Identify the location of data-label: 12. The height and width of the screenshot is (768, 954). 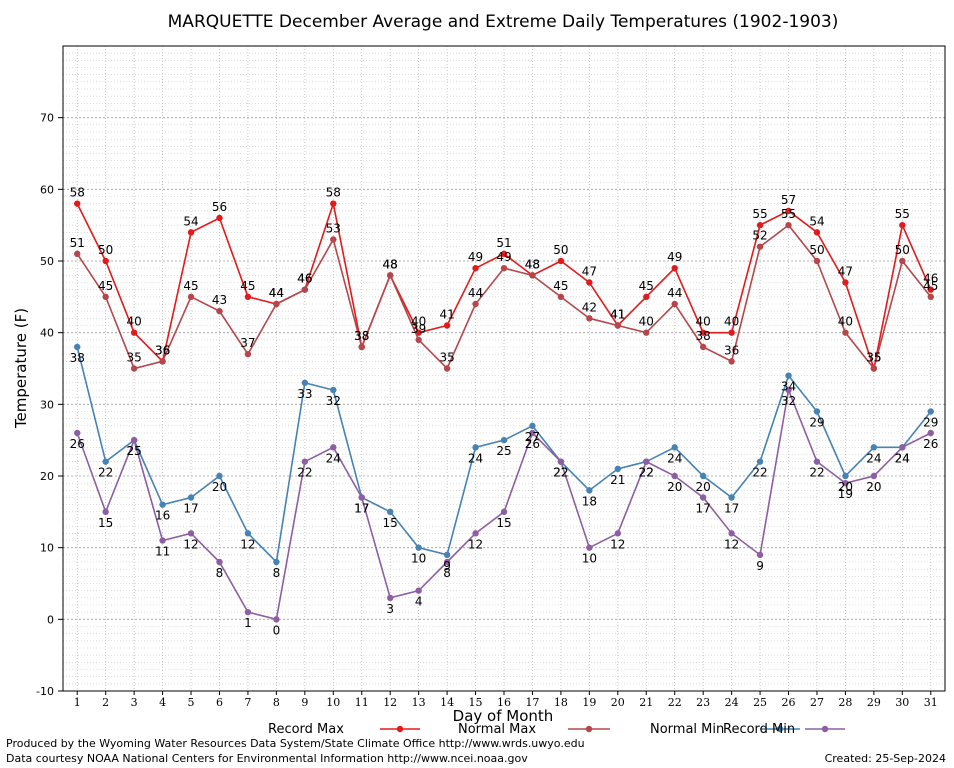
(475, 544).